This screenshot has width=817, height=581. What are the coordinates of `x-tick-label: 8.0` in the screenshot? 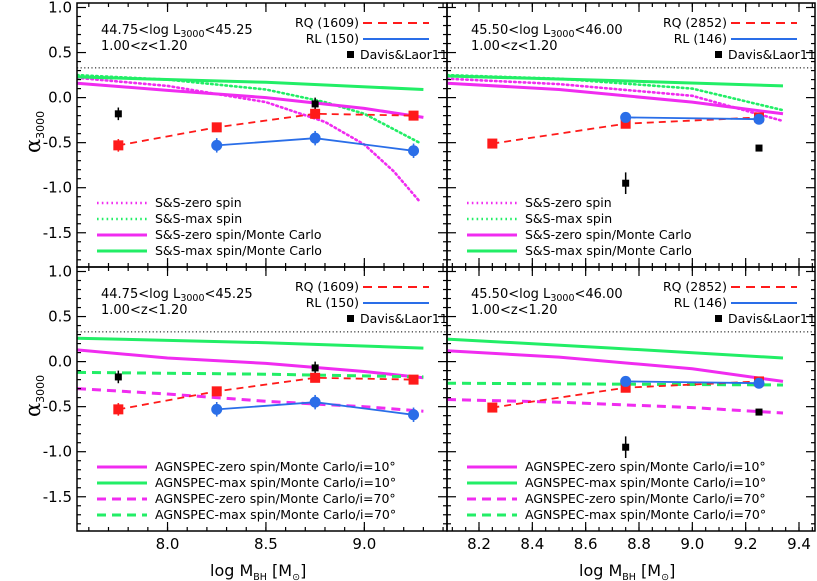 It's located at (168, 544).